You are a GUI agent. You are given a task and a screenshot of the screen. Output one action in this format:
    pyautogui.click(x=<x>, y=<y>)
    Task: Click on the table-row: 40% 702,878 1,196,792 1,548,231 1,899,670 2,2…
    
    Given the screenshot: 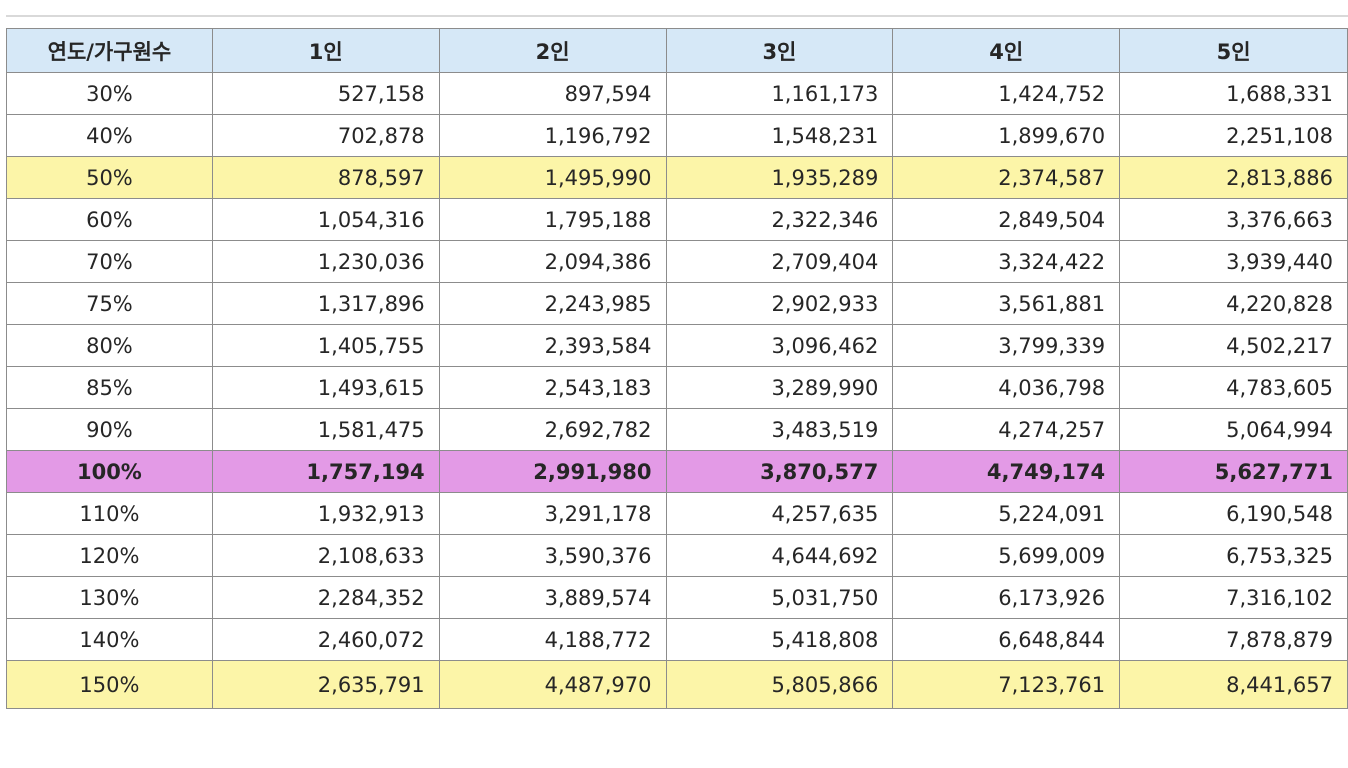 What is the action you would take?
    pyautogui.click(x=677, y=135)
    